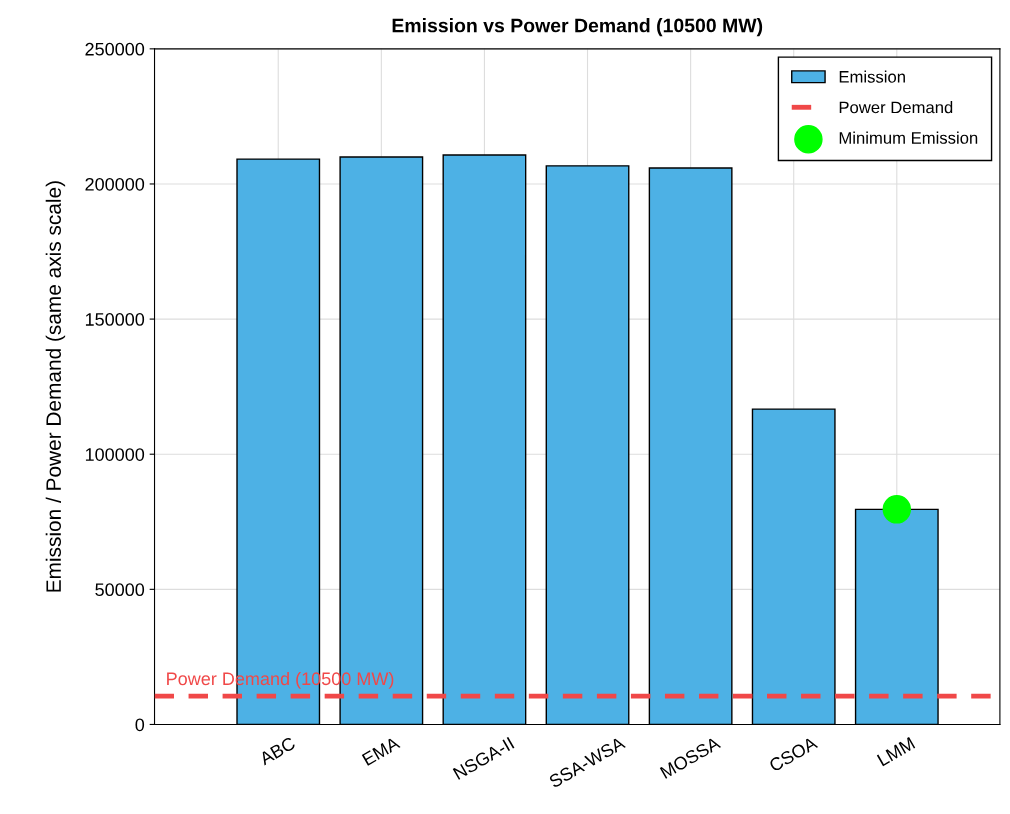 Image resolution: width=1010 pixels, height=814 pixels. Describe the element at coordinates (55, 386) in the screenshot. I see `y-axis-title: Emission / Power Demand (same axis scale)` at that location.